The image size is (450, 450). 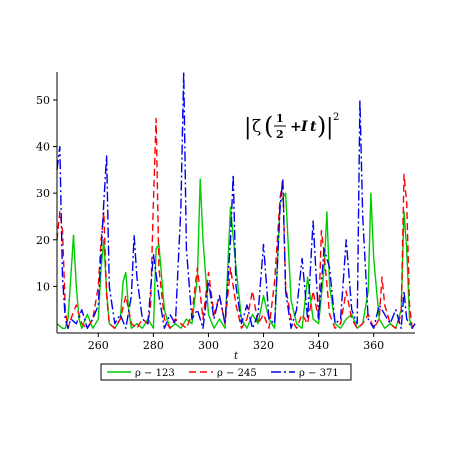 What do you see at coordinates (98, 345) in the screenshot?
I see `x-tick-label: 260` at bounding box center [98, 345].